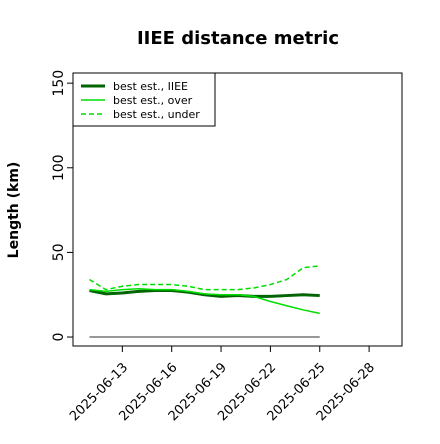 The image size is (440, 444). Describe the element at coordinates (14, 210) in the screenshot. I see `y-axis-label: Length (km)` at that location.